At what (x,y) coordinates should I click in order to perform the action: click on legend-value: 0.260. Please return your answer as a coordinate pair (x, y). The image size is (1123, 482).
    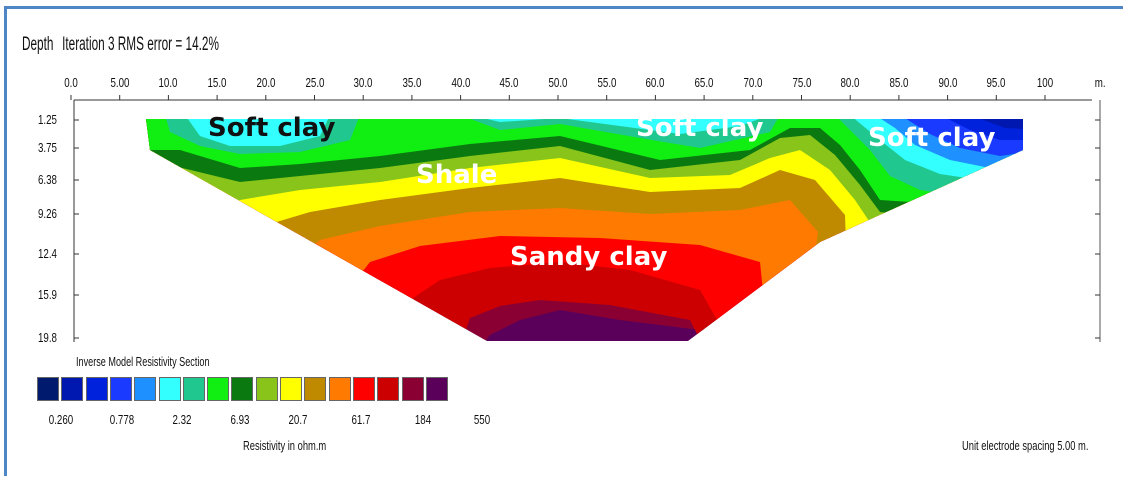
    Looking at the image, I should click on (61, 419).